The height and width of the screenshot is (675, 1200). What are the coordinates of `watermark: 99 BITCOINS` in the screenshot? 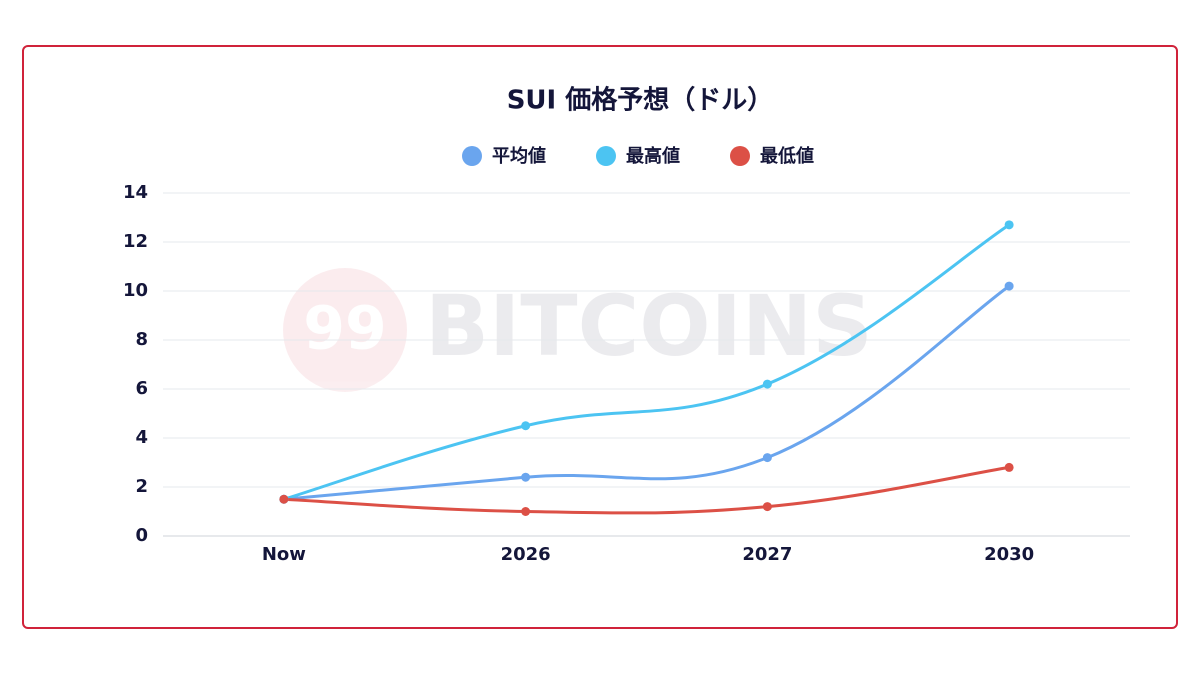 It's located at (578, 330).